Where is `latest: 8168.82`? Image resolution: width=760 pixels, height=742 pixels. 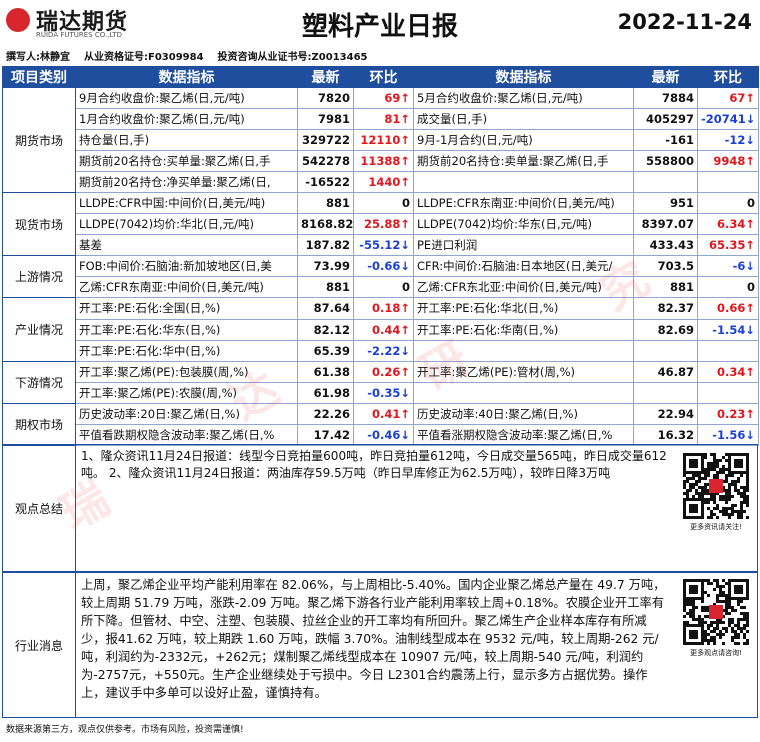 latest: 8168.82 is located at coordinates (325, 224).